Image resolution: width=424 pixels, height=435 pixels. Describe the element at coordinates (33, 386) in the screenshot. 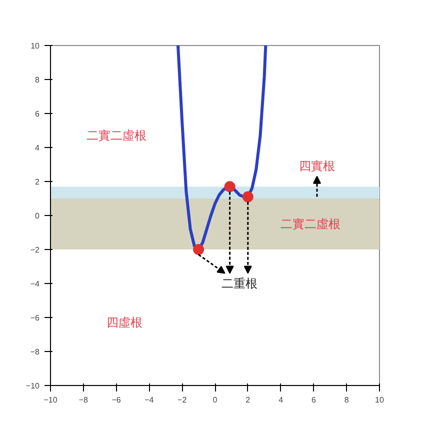

I see `y-tick-label: −10` at that location.